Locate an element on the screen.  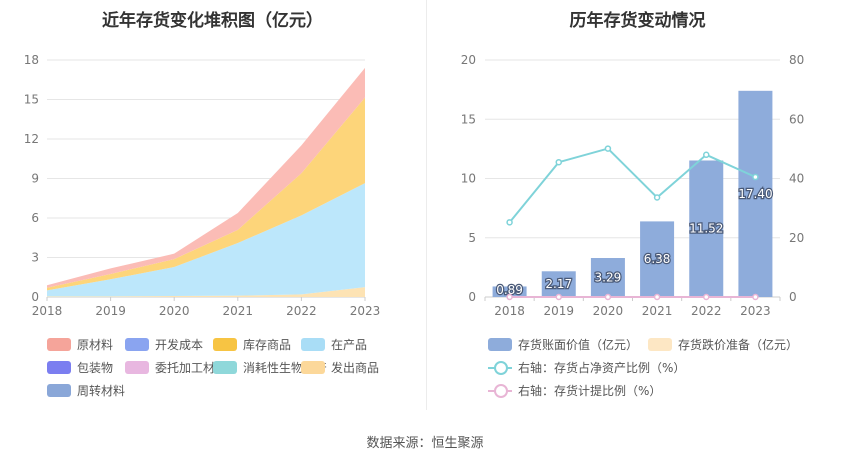
legend-label: 右轴：存货计提比例（%） is located at coordinates (590, 391).